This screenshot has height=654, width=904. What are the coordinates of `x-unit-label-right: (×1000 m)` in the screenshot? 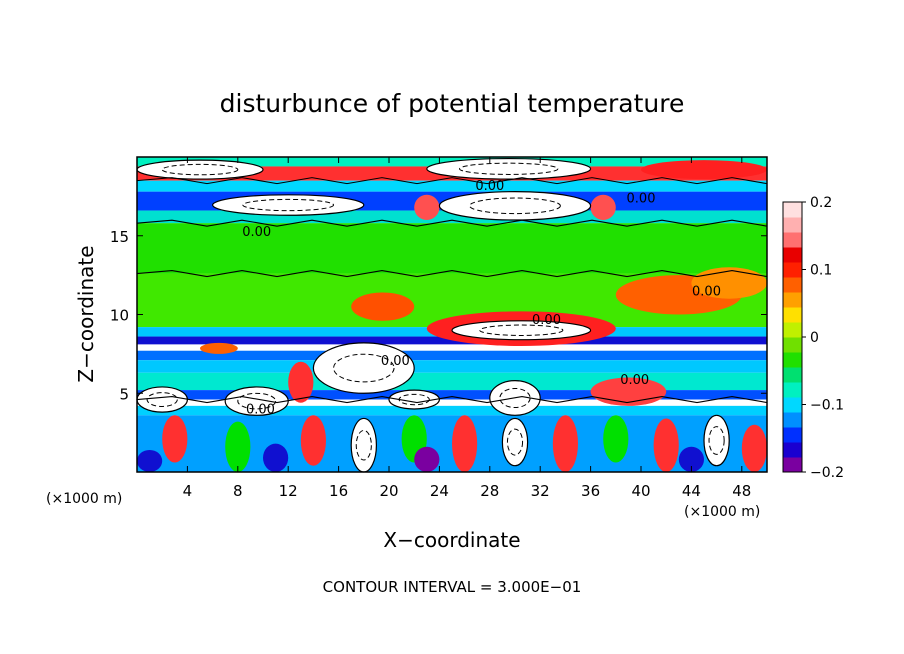 It's located at (722, 512).